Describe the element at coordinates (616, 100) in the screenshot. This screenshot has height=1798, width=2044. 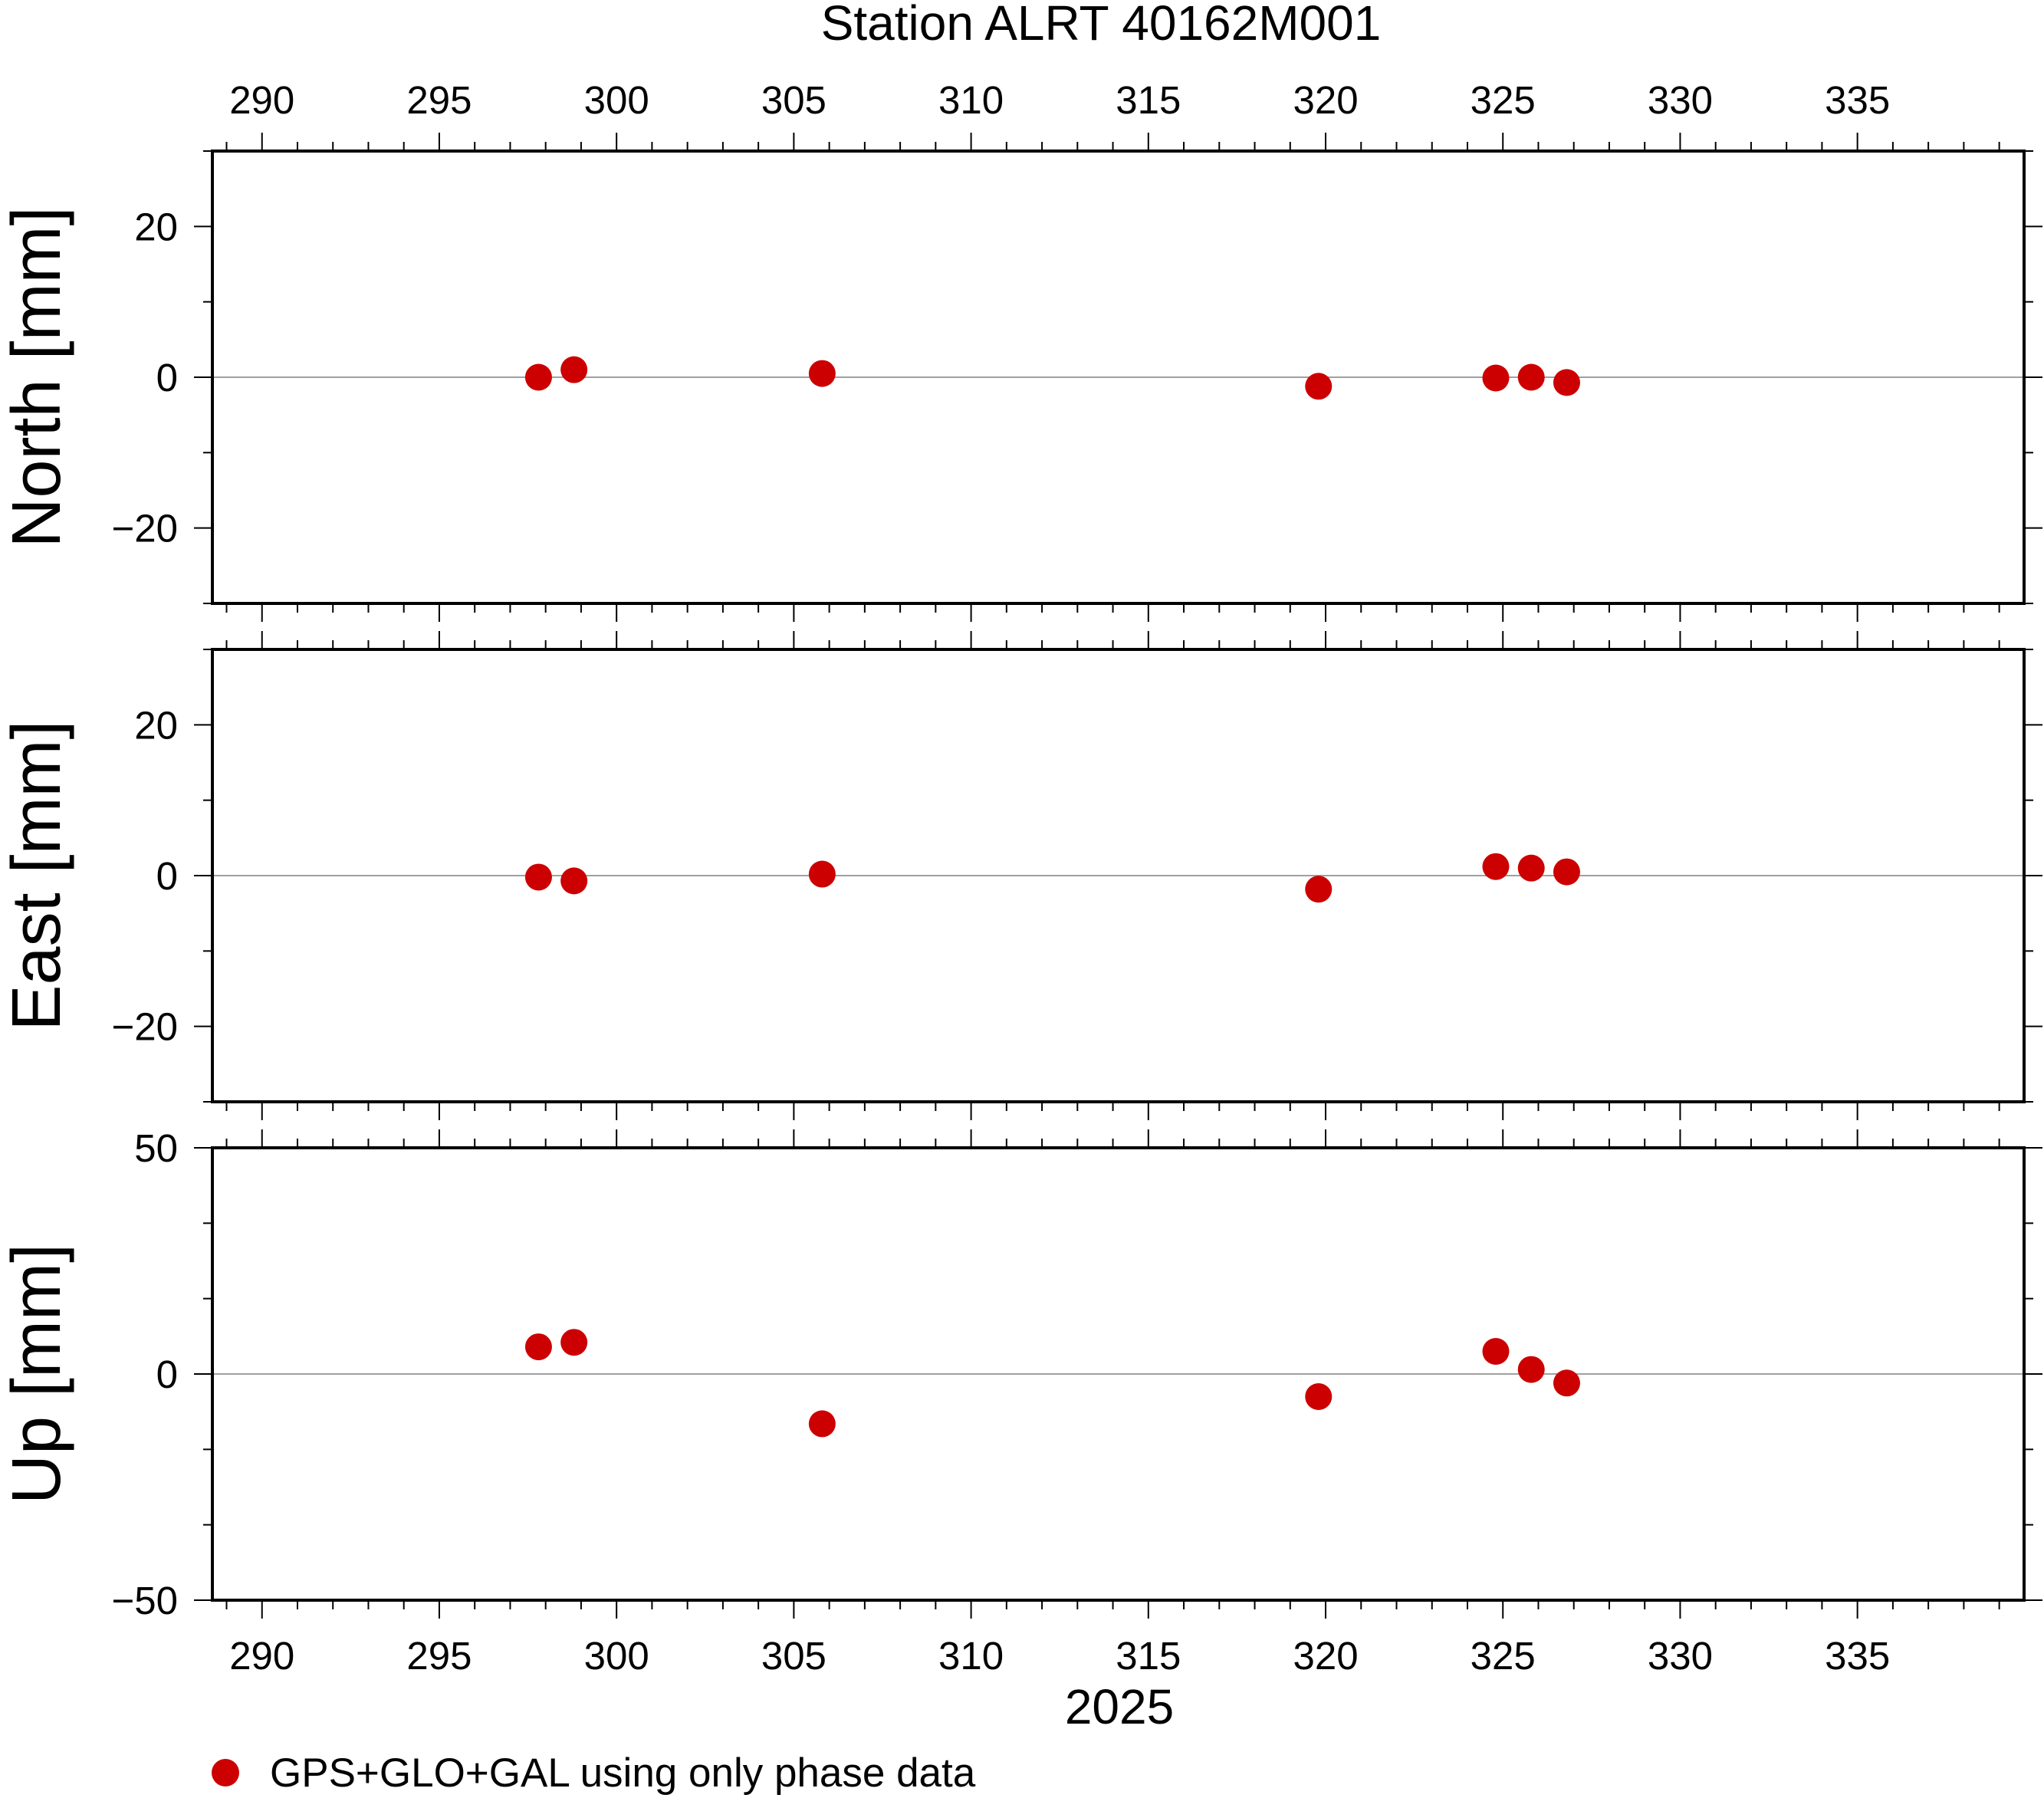
I see `top-x-tick-label: 300` at that location.